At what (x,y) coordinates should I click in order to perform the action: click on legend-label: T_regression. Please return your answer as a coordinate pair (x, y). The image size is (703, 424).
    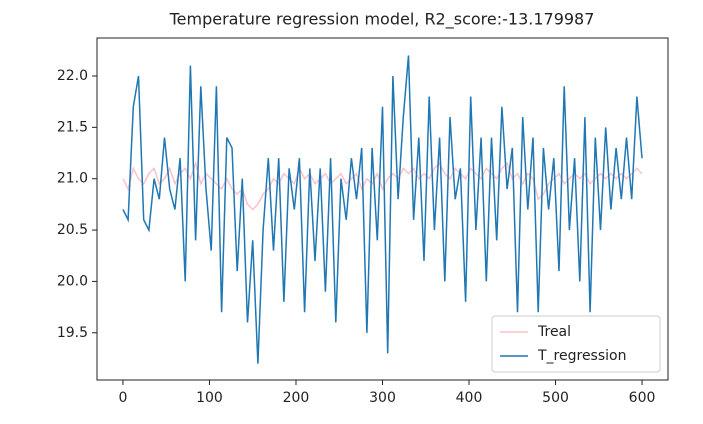
    Looking at the image, I should click on (581, 356).